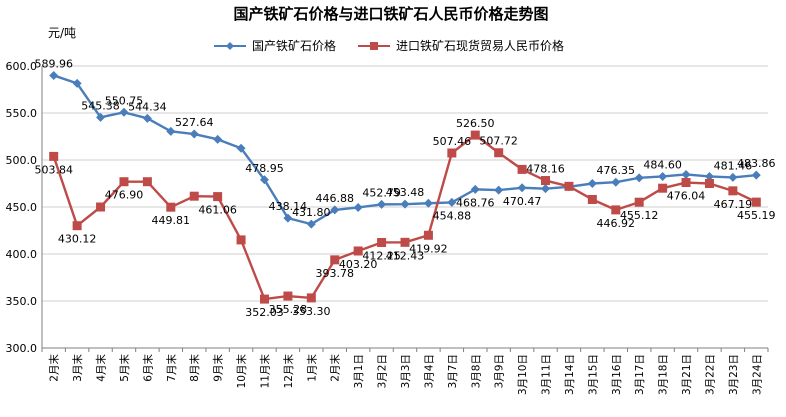  What do you see at coordinates (475, 202) in the screenshot?
I see `data-label-domestic: 468.76` at bounding box center [475, 202].